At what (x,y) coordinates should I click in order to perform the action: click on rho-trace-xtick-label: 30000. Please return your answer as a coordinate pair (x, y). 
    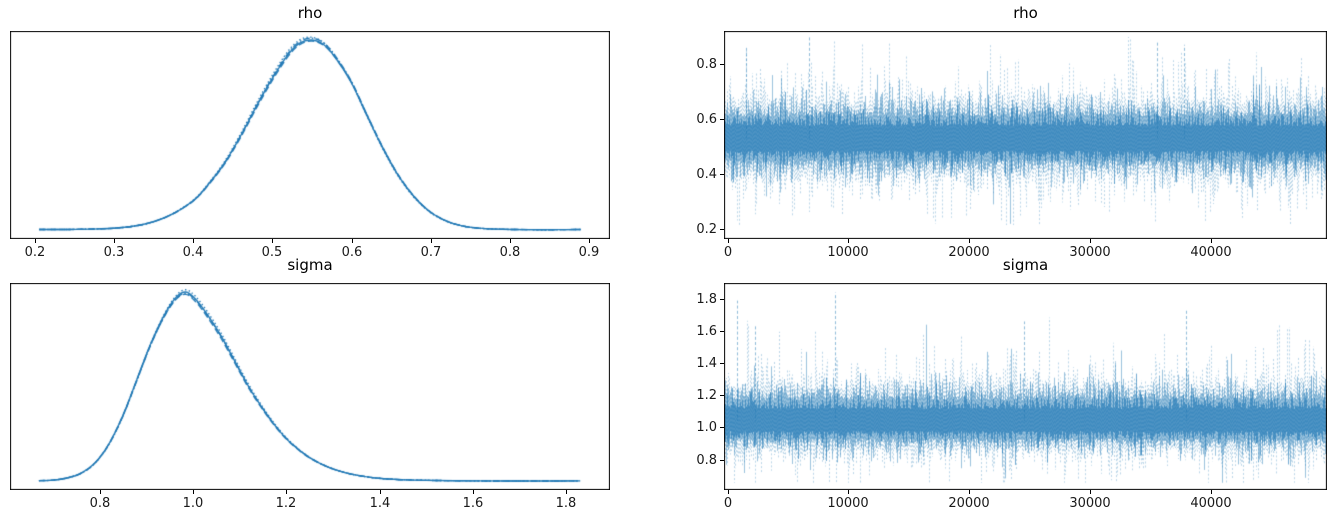
    Looking at the image, I should click on (1090, 252).